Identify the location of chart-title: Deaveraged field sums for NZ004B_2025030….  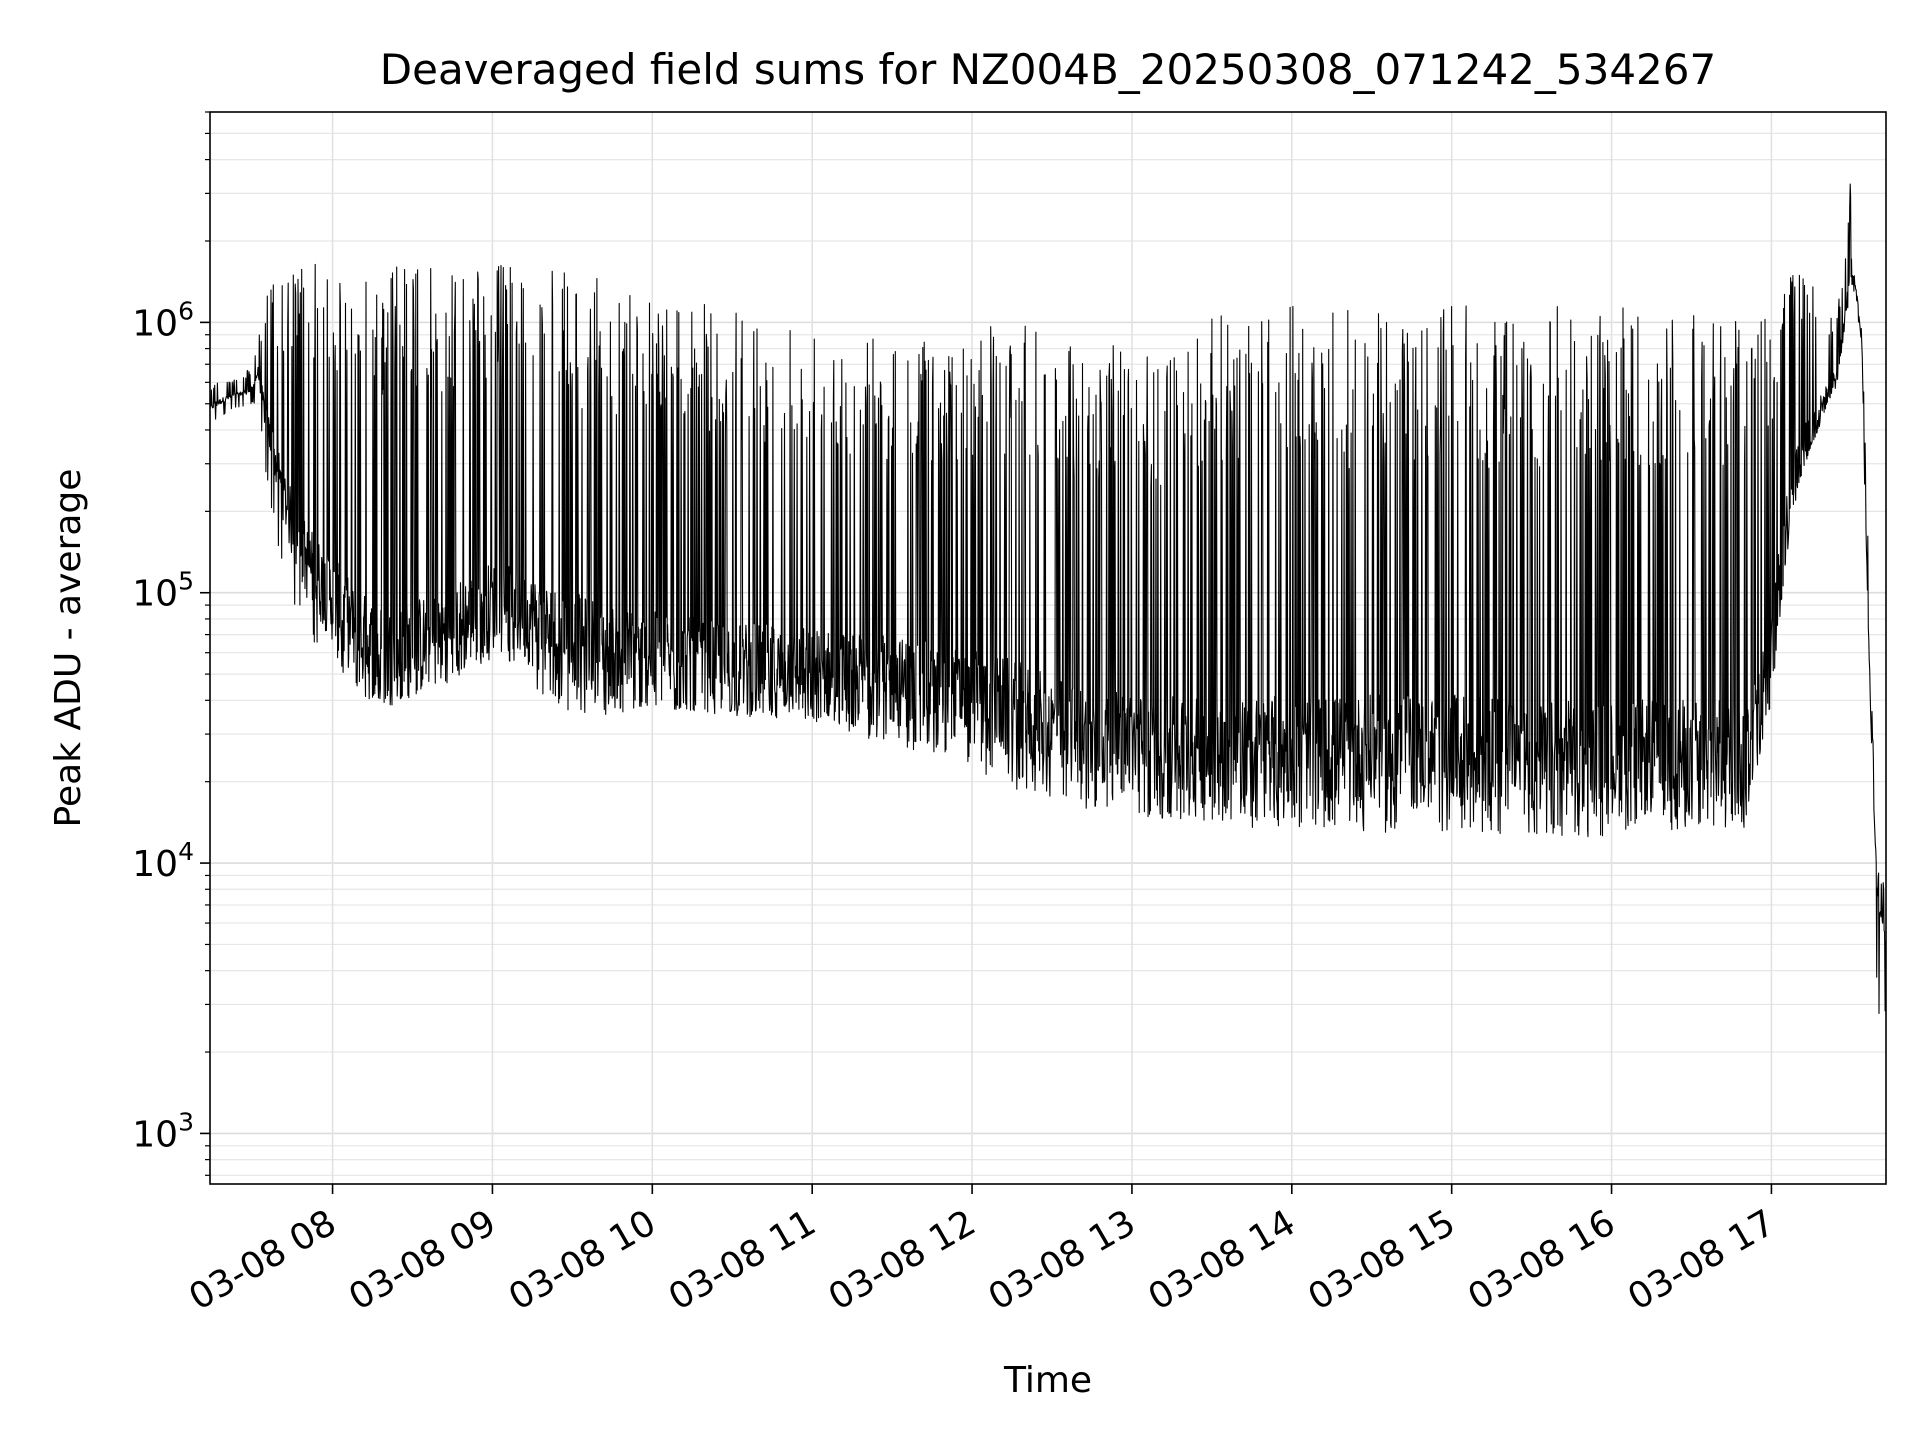
(1048, 69).